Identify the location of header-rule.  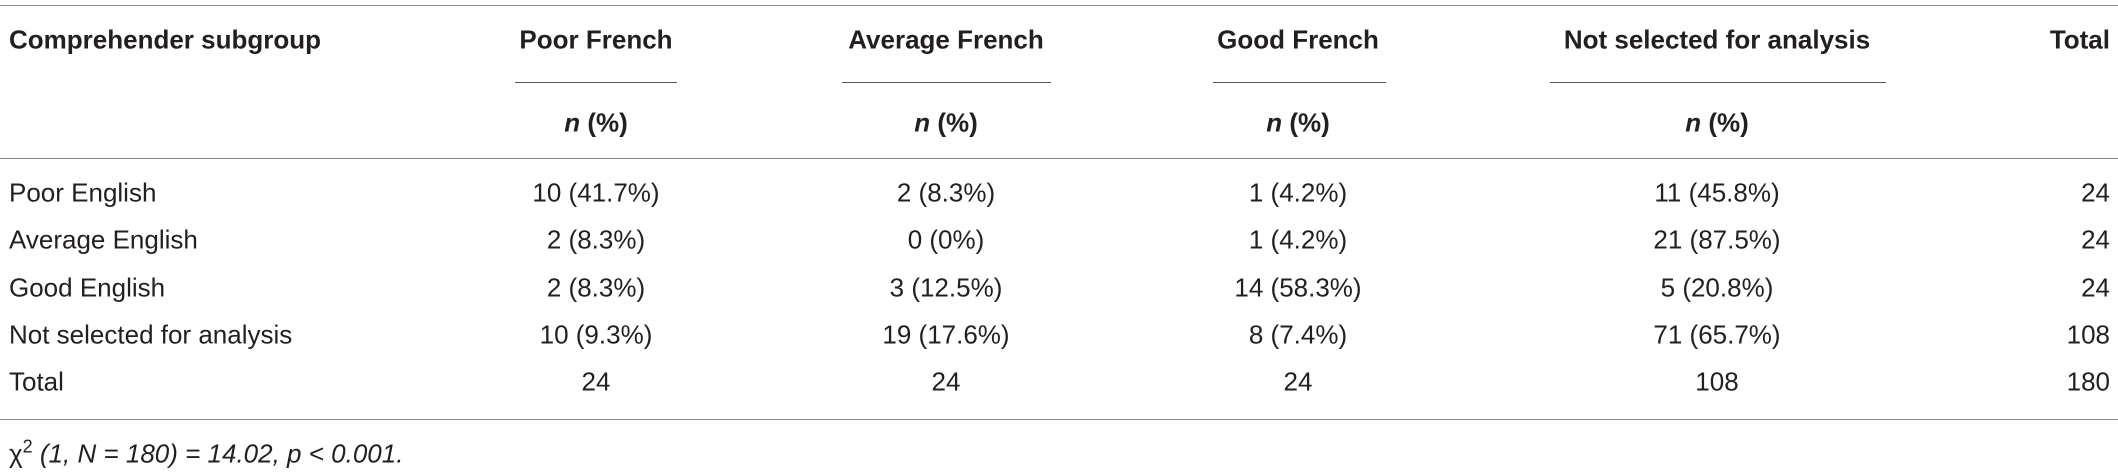
(1059, 158).